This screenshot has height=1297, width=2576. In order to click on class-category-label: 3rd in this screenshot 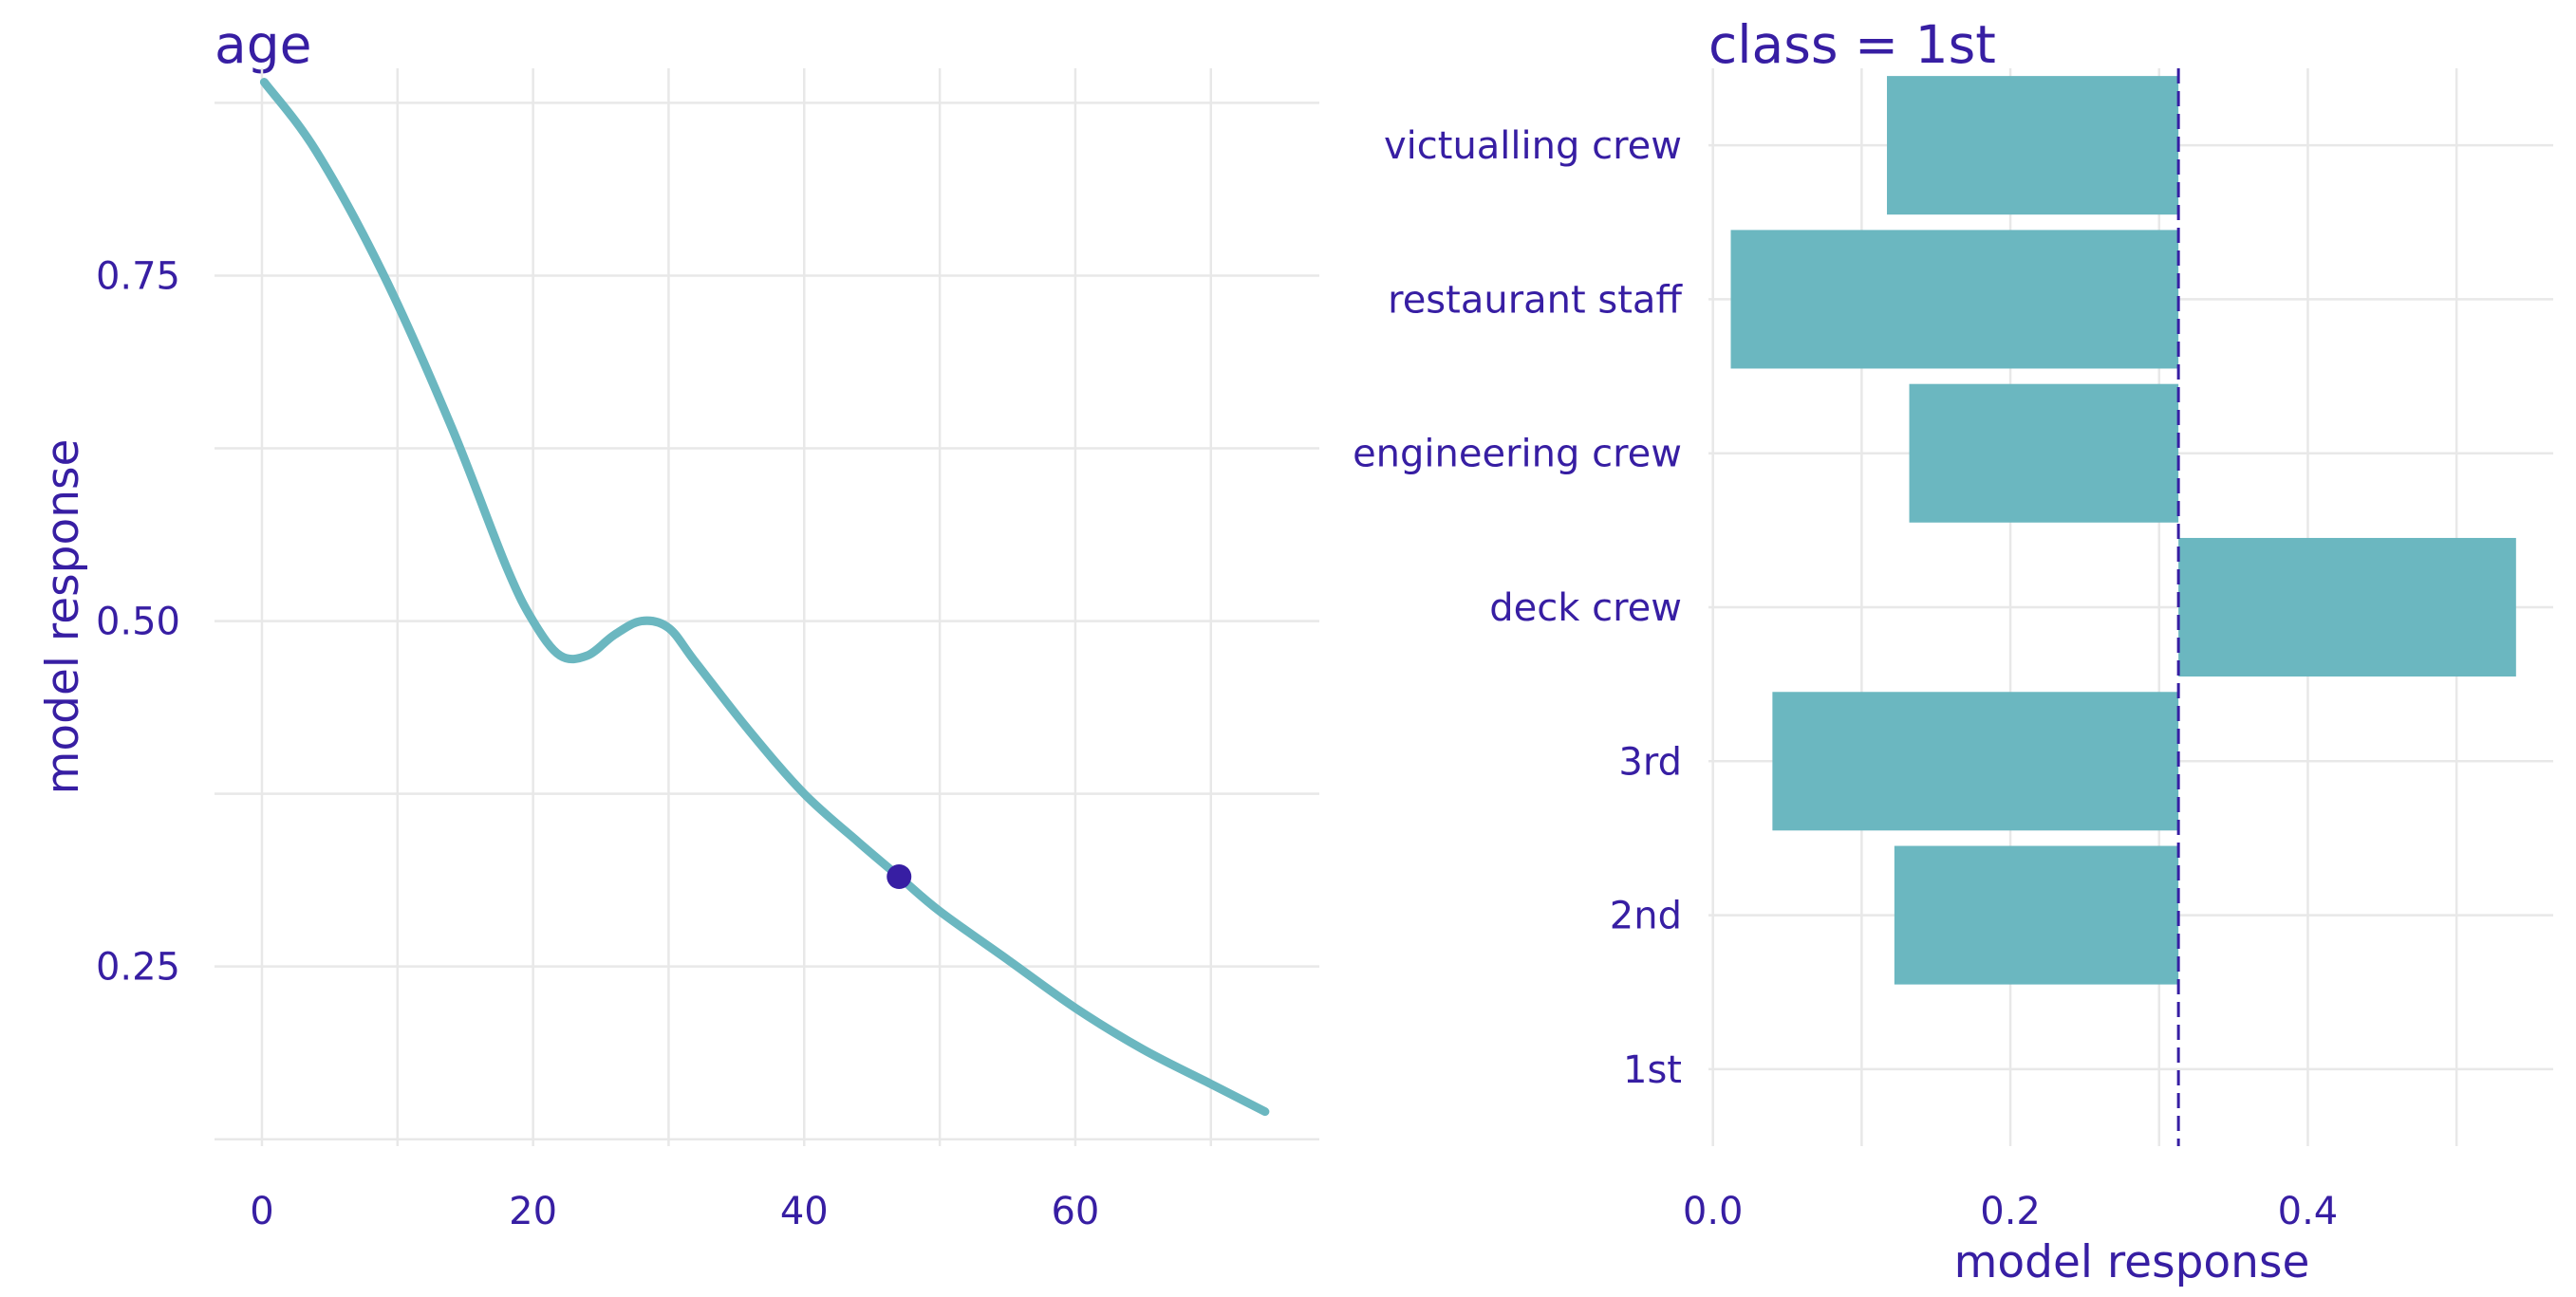, I will do `click(1650, 762)`.